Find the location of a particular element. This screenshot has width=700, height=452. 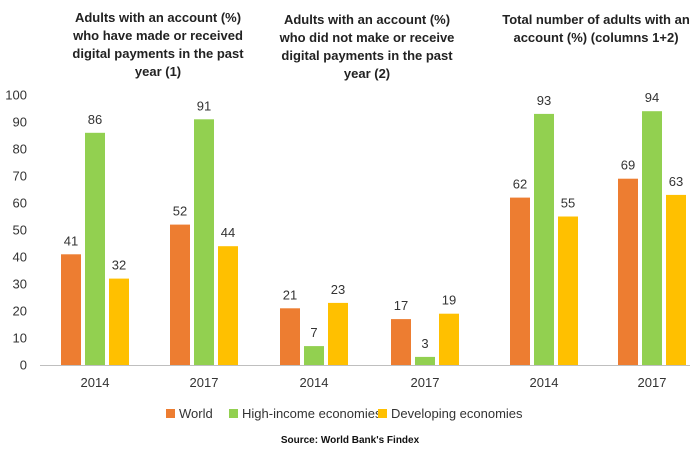

data-label: 32 is located at coordinates (119, 265).